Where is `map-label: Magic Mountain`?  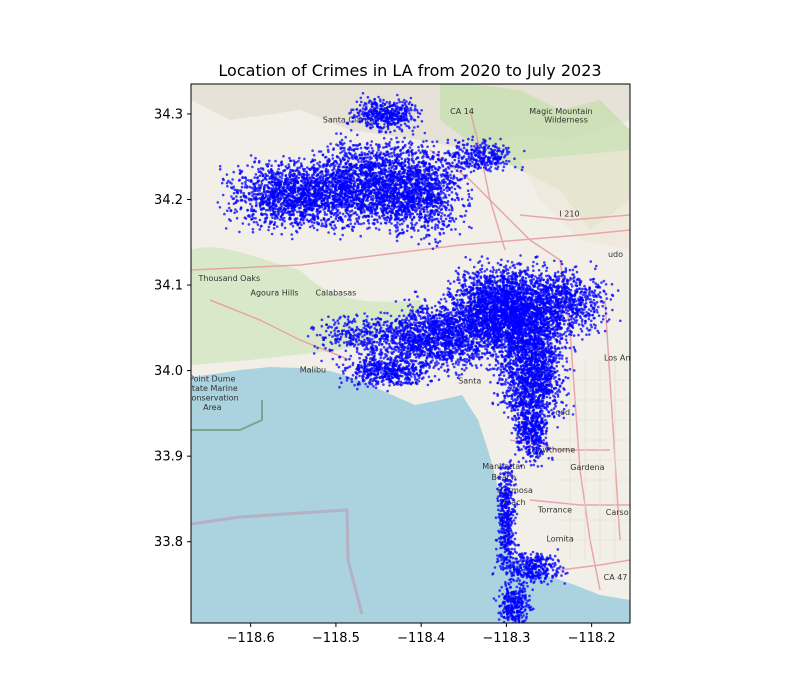
map-label: Magic Mountain is located at coordinates (560, 111).